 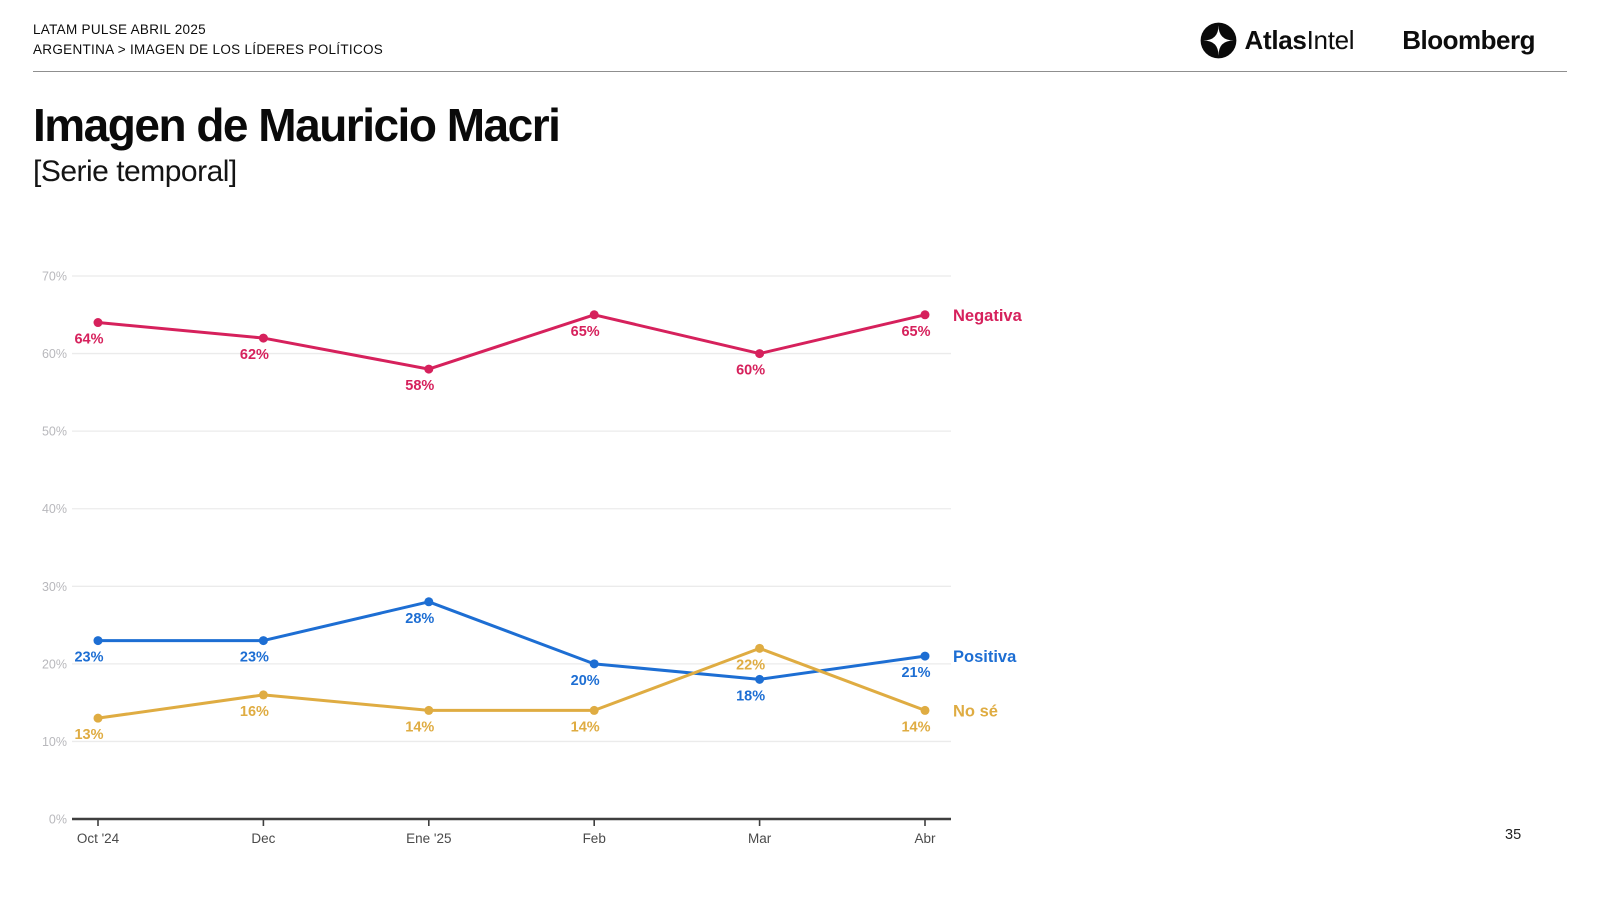 I want to click on page-title: Imagen de Mauricio Macri, so click(x=297, y=125).